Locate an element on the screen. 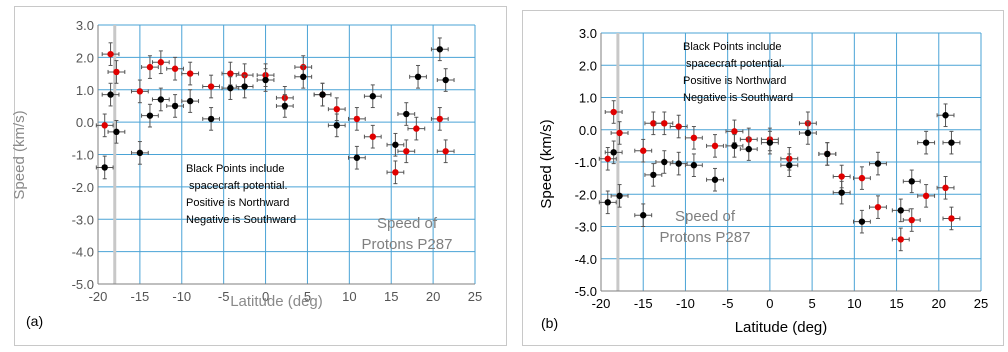  panel-label: (a) is located at coordinates (34, 321).